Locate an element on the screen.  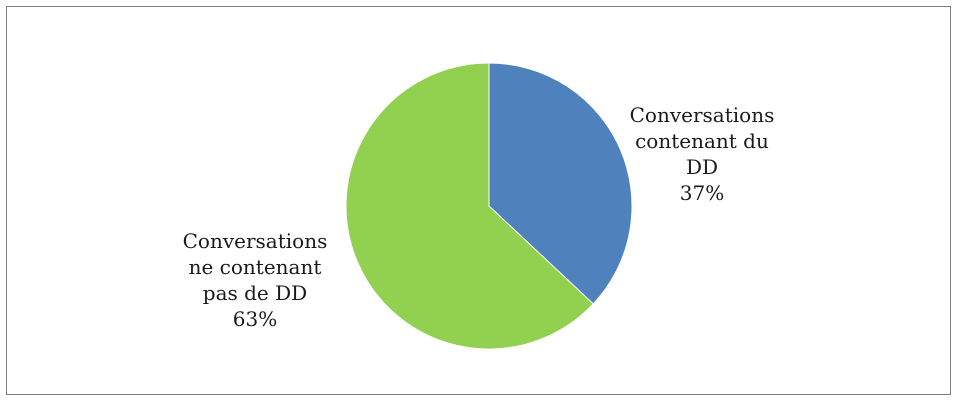
slice-label-conversations-ne-contenant-pas-de-dd: Conversations ne contenant pas de DD 63% is located at coordinates (255, 280).